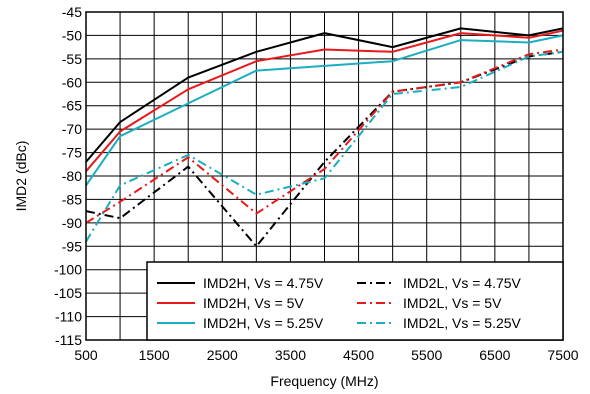 This screenshot has height=394, width=590. What do you see at coordinates (324, 381) in the screenshot?
I see `x-axis-title: Frequency (MHz)` at bounding box center [324, 381].